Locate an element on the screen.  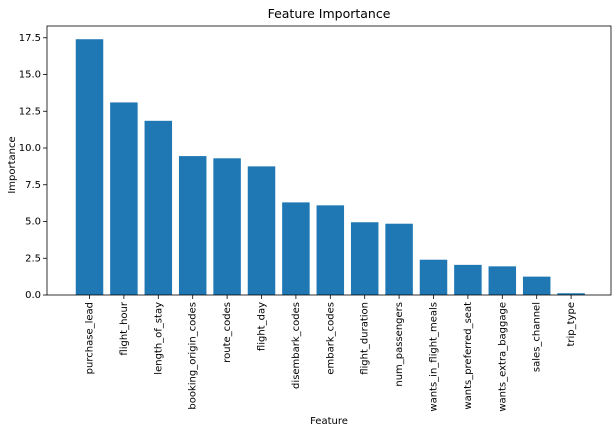
y-tick-label: 17.5 is located at coordinates (30, 38).